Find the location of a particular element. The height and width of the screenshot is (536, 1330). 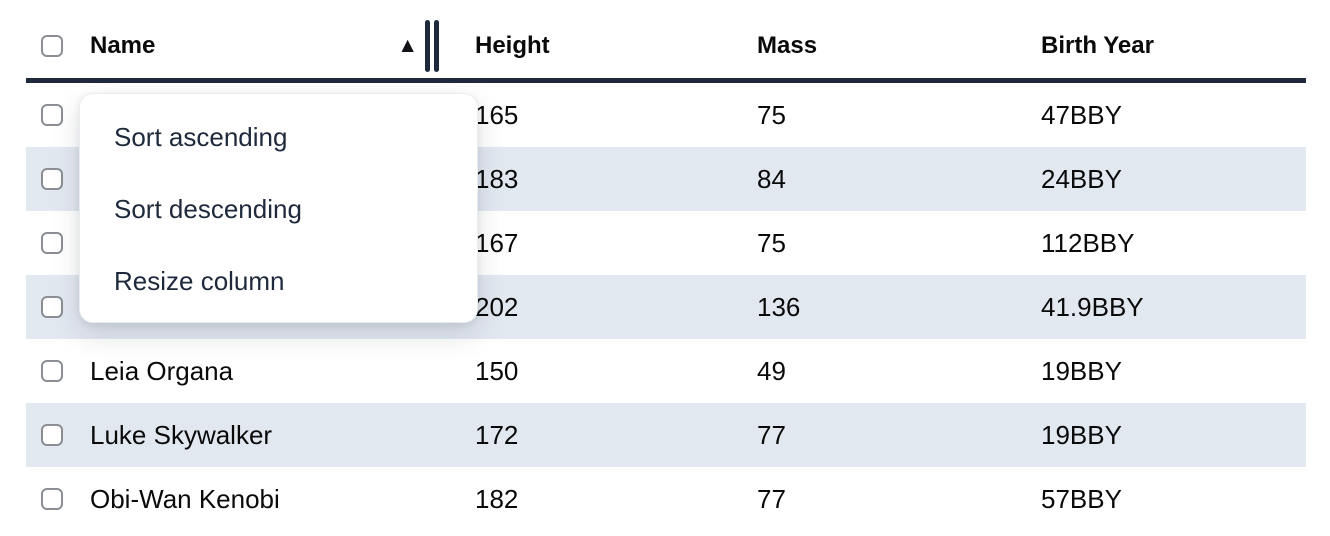

menu-item-sort-descending: Sort descending is located at coordinates (208, 208).